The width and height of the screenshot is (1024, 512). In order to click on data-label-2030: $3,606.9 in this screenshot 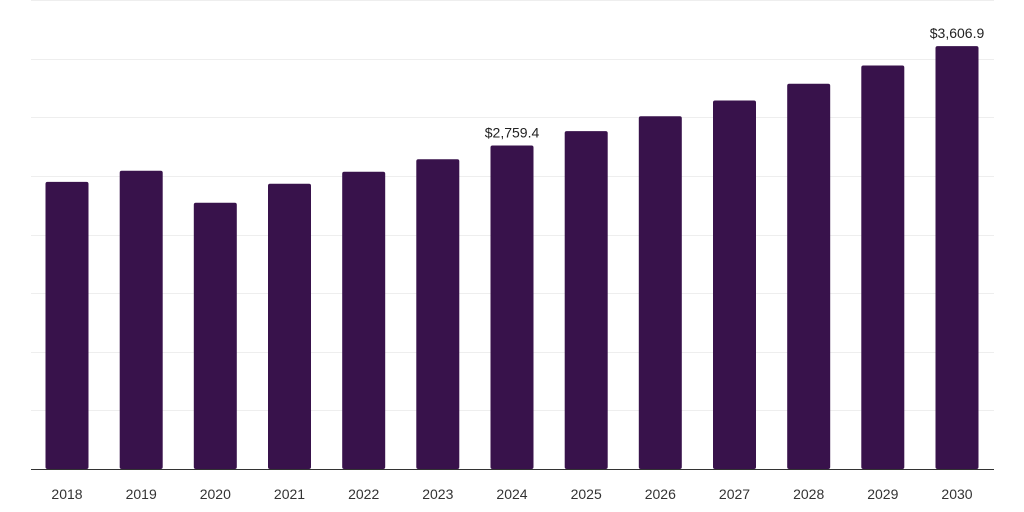, I will do `click(957, 33)`.